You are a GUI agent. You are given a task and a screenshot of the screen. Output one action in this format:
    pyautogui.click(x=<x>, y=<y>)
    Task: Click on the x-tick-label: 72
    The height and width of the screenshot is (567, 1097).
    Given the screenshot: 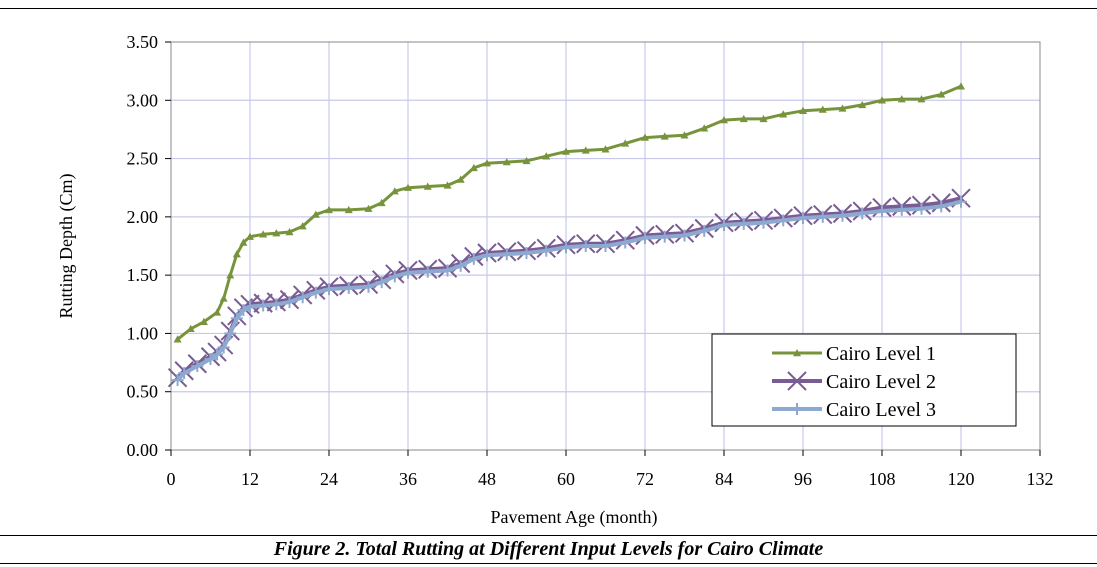 What is the action you would take?
    pyautogui.click(x=645, y=479)
    